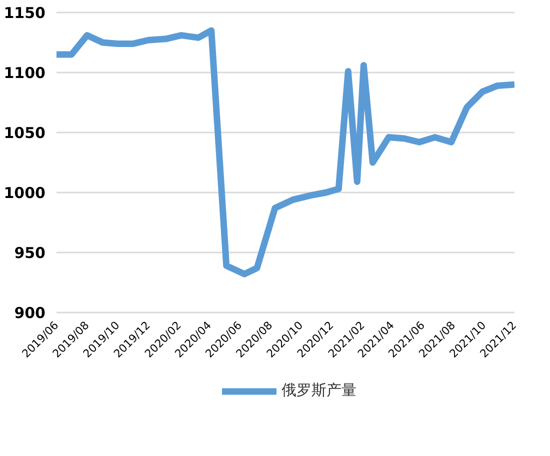  Describe the element at coordinates (25, 73) in the screenshot. I see `y-tick-label: 1100` at that location.